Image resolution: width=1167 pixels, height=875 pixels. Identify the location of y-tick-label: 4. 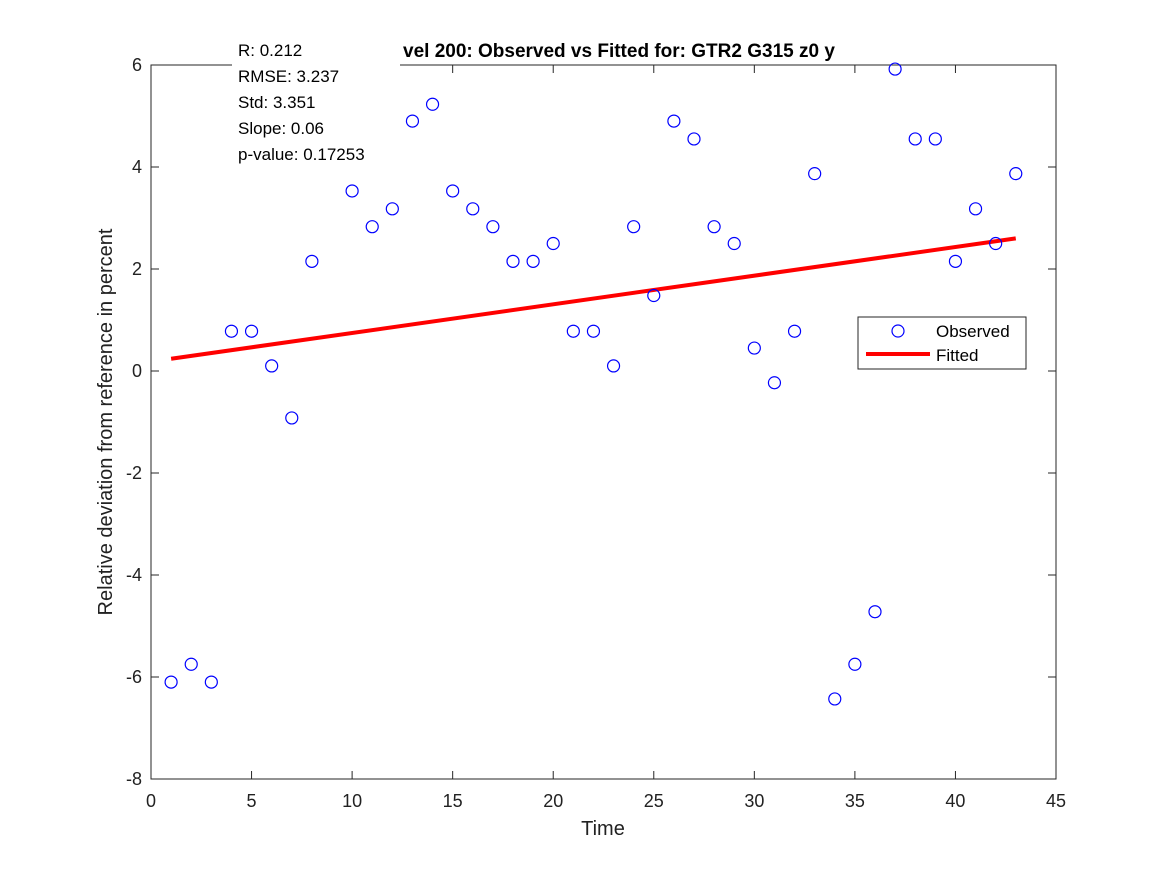
(137, 167).